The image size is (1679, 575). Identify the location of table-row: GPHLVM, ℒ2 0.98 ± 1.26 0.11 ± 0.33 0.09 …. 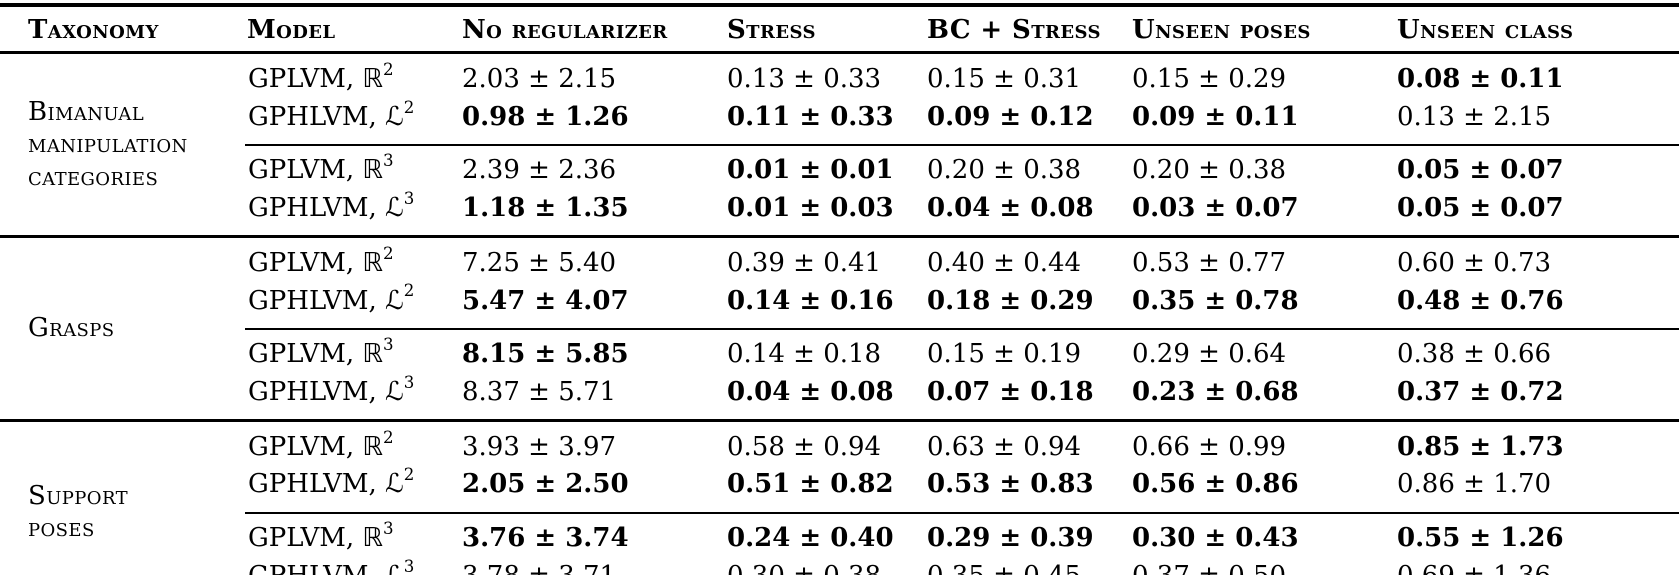
(839, 122).